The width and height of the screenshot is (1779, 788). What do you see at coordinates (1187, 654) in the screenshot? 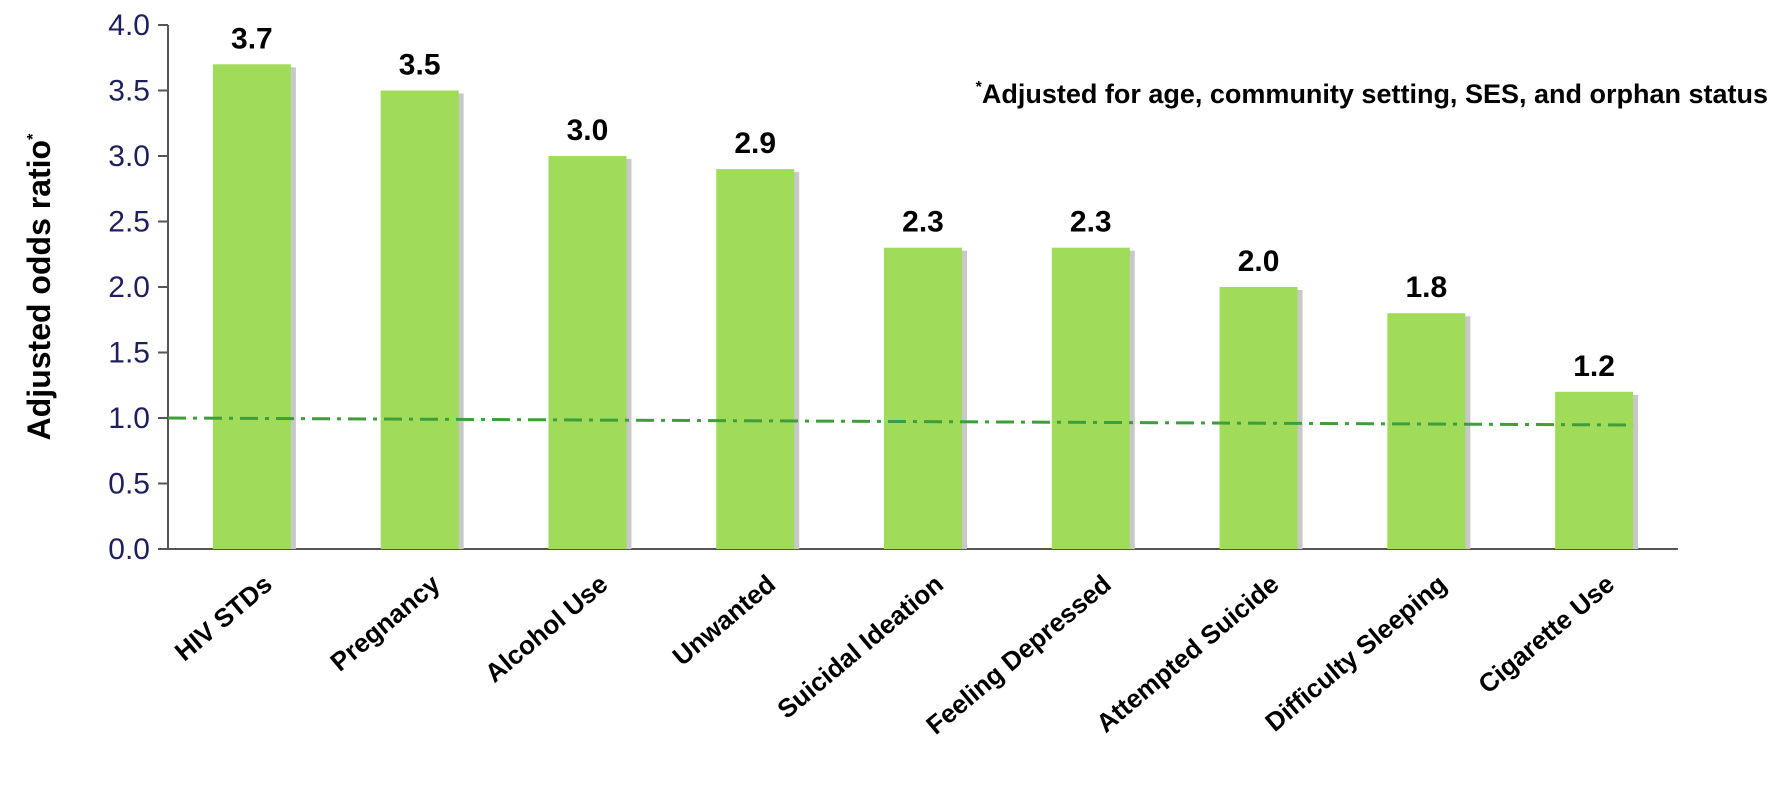
I see `category-label: Attempted Suicide` at bounding box center [1187, 654].